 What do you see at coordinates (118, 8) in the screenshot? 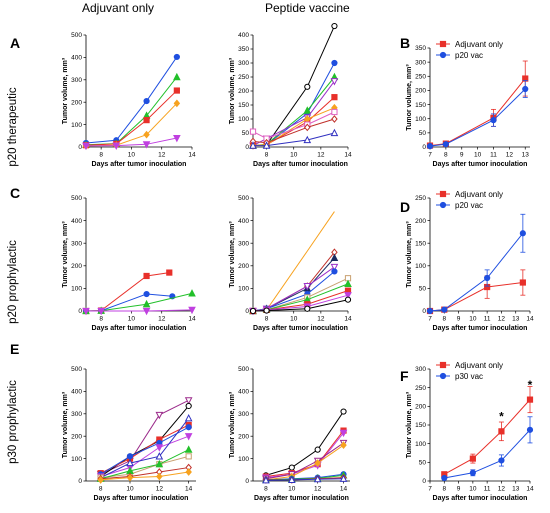
I see `column-title-adjuvant: Adjuvant only` at bounding box center [118, 8].